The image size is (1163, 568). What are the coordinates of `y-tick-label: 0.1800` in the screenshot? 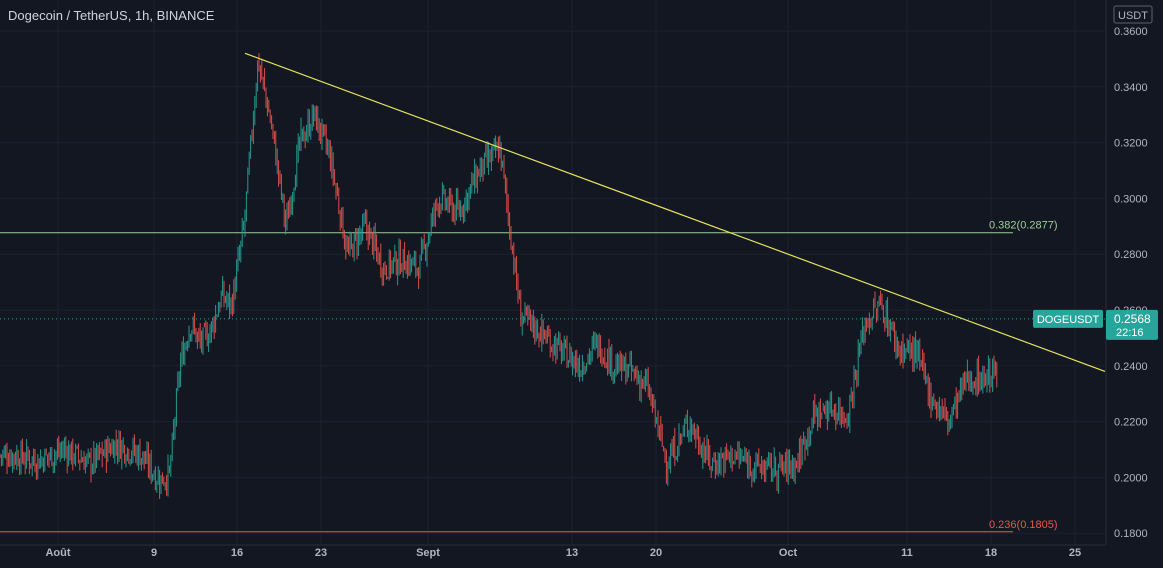 It's located at (1131, 534).